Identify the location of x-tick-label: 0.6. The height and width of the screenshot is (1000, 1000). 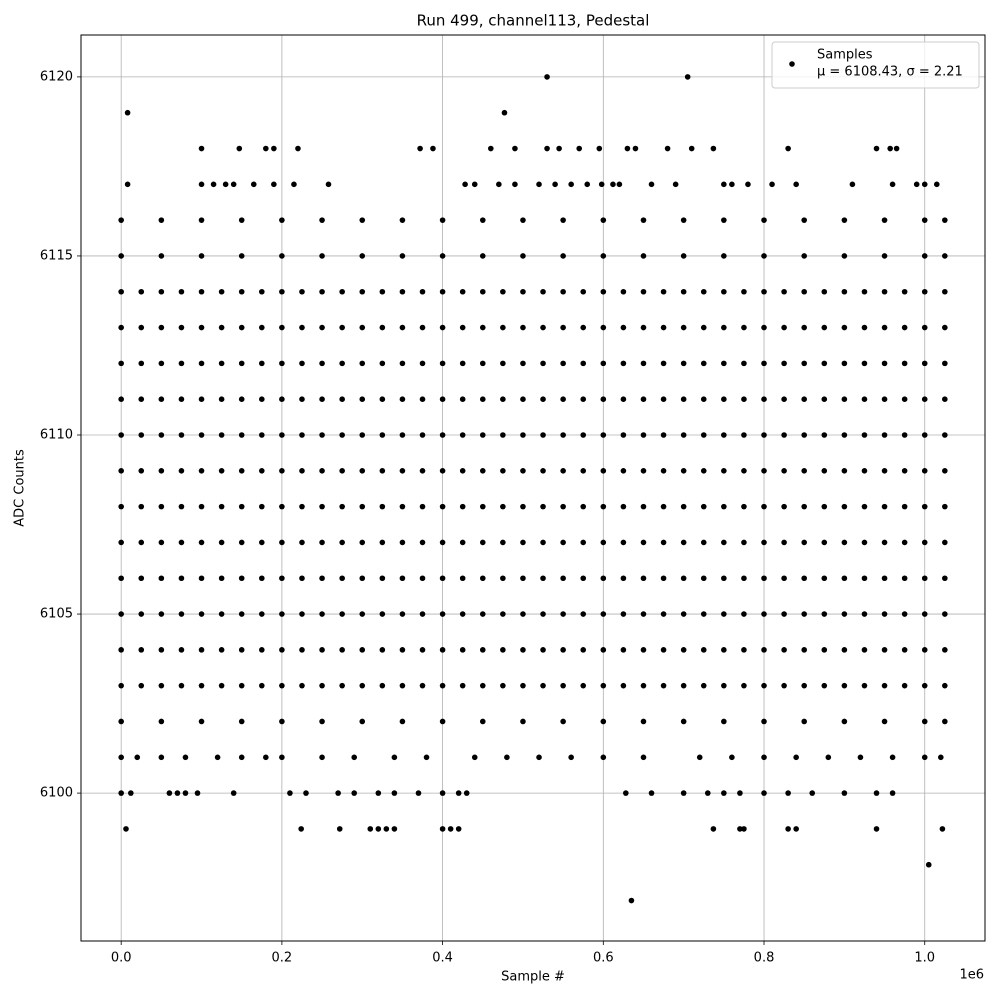
(603, 958).